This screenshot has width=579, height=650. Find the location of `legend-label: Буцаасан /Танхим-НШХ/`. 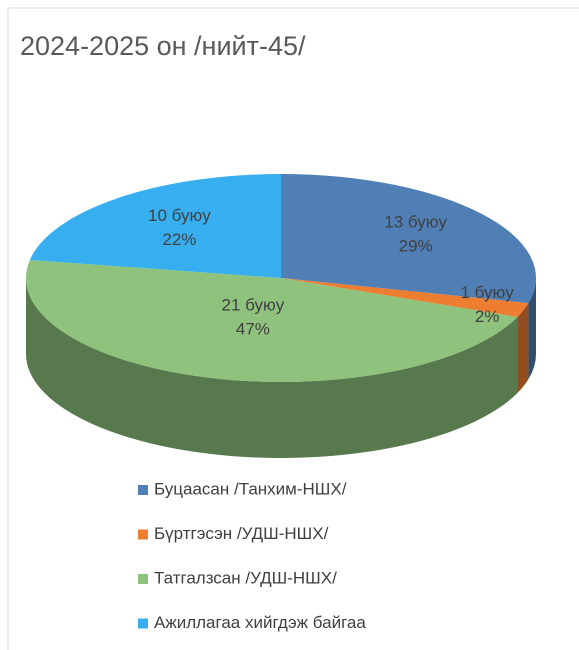

legend-label: Буцаасан /Танхим-НШХ/ is located at coordinates (250, 488).